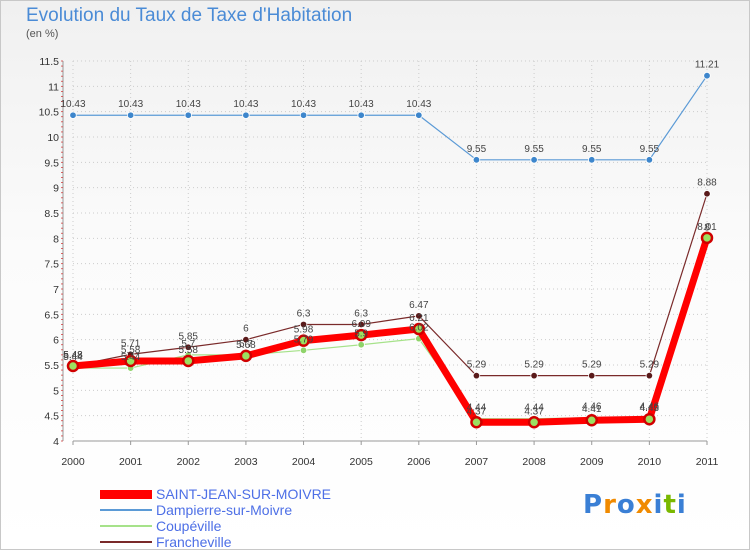  What do you see at coordinates (56, 189) in the screenshot?
I see `y-tick-label: 9` at bounding box center [56, 189].